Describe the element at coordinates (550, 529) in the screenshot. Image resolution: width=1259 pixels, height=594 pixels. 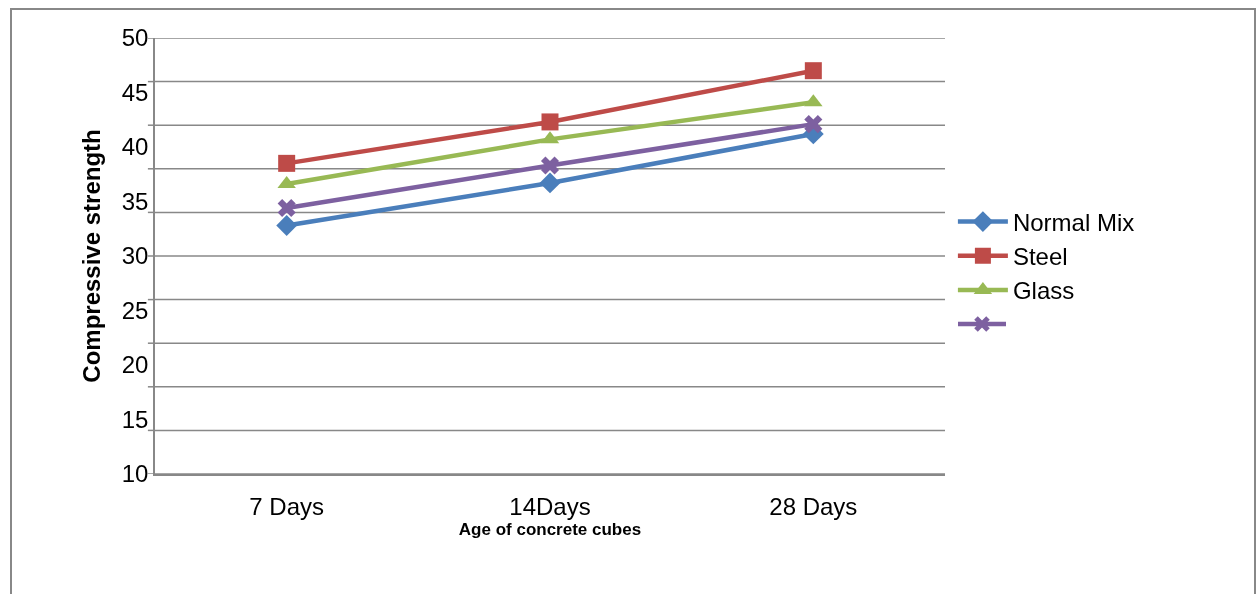
I see `x-axis-title: Age of concrete cubes` at that location.